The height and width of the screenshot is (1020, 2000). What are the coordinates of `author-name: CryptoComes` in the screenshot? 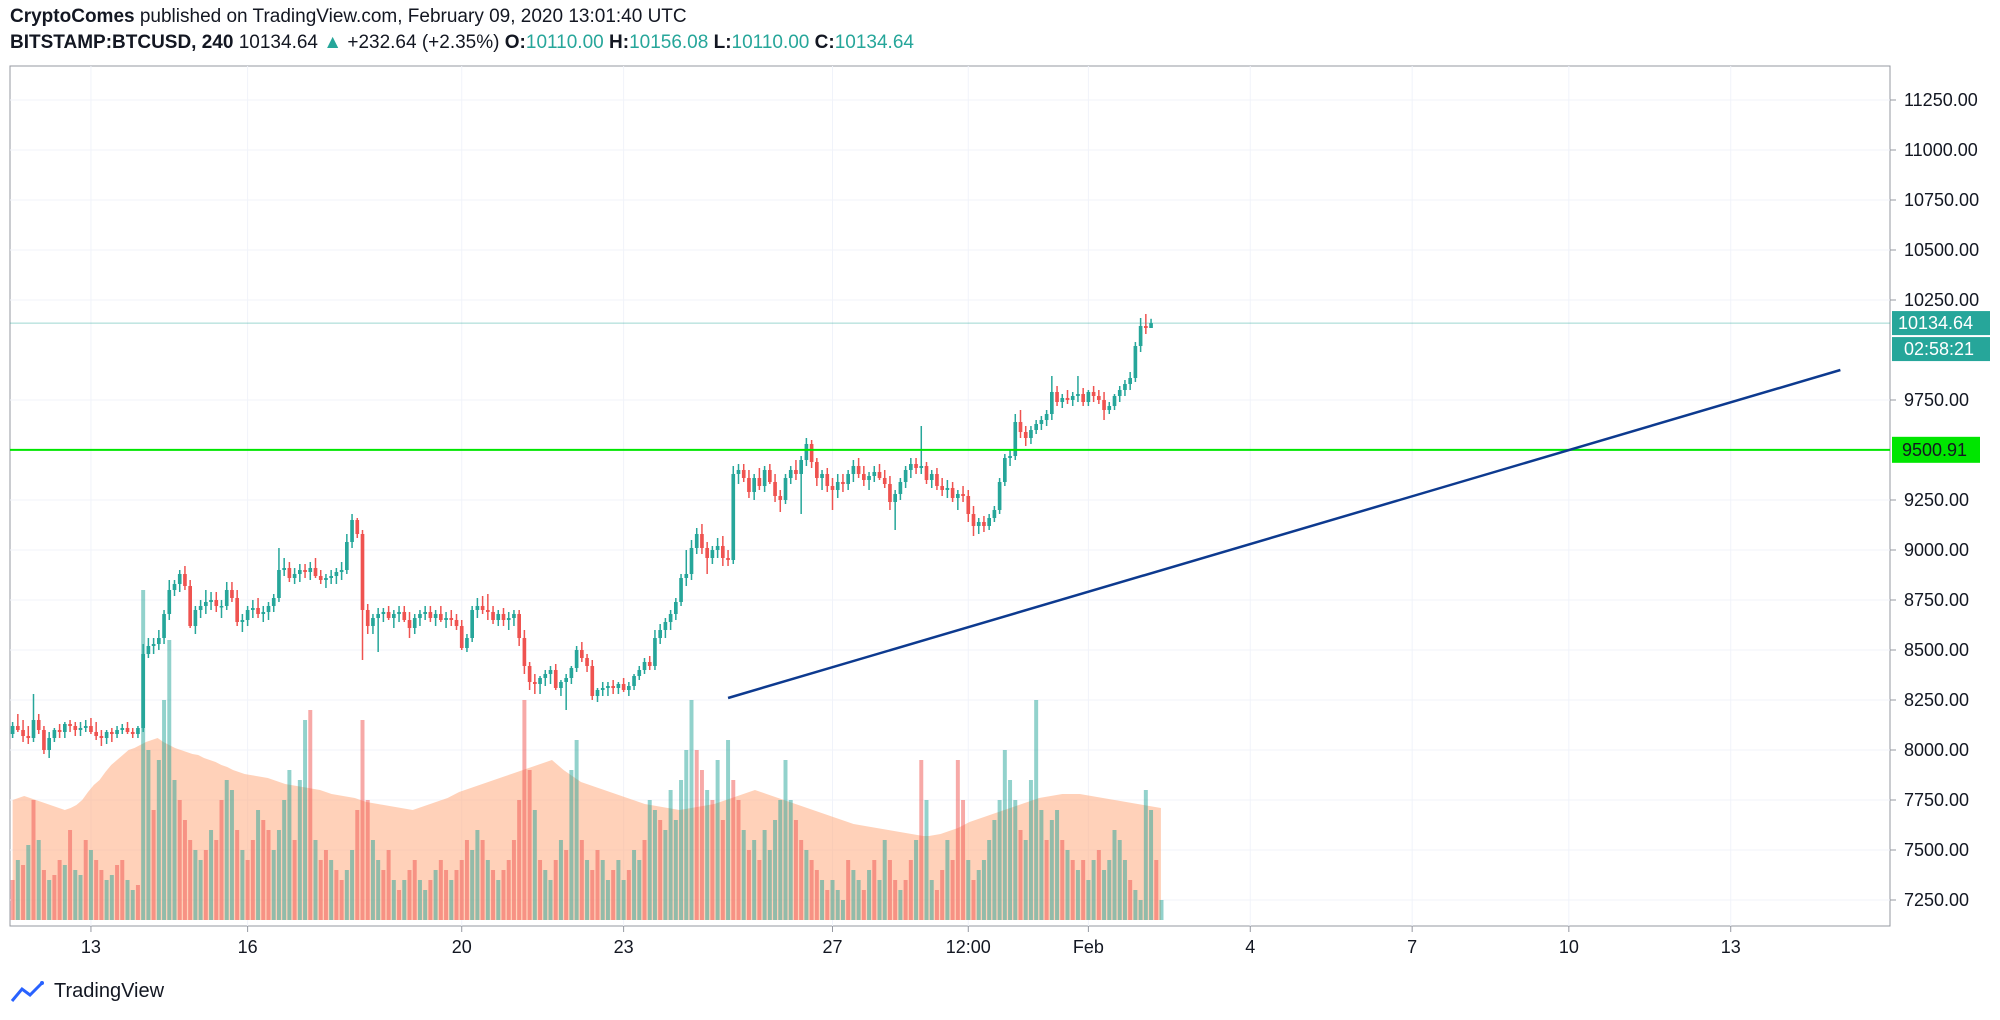 It's located at (72, 16).